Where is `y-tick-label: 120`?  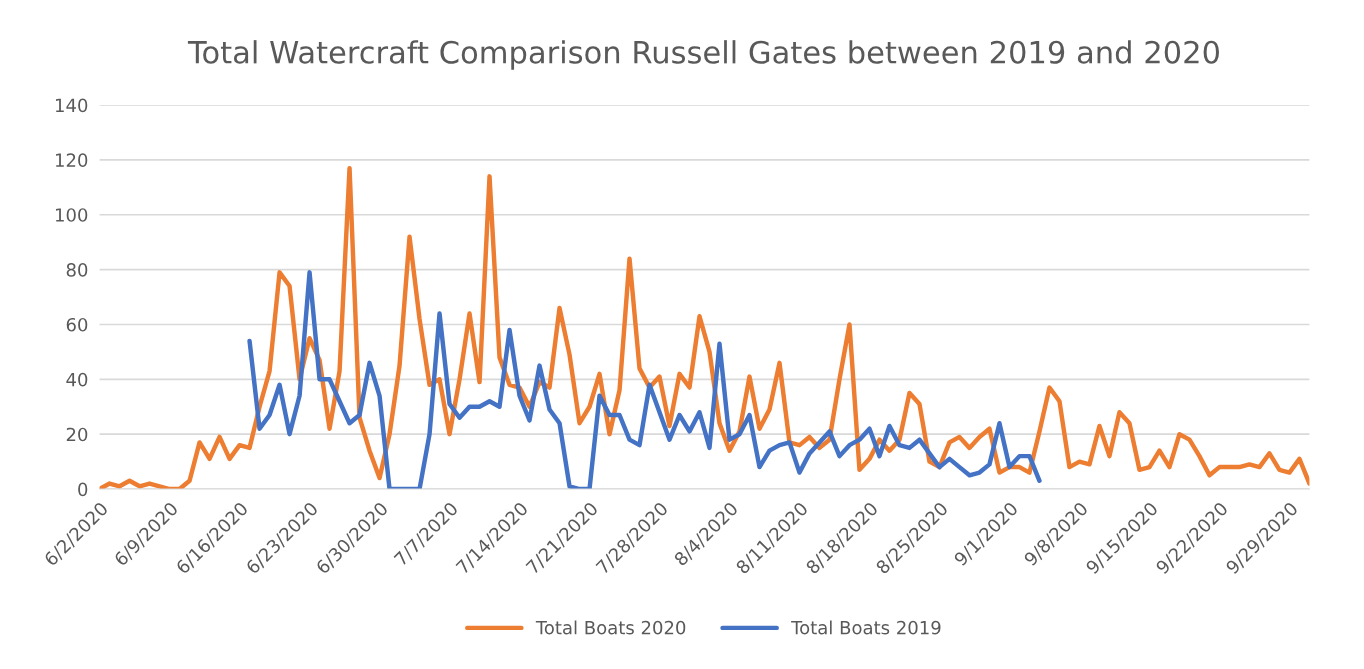 y-tick-label: 120 is located at coordinates (71, 160).